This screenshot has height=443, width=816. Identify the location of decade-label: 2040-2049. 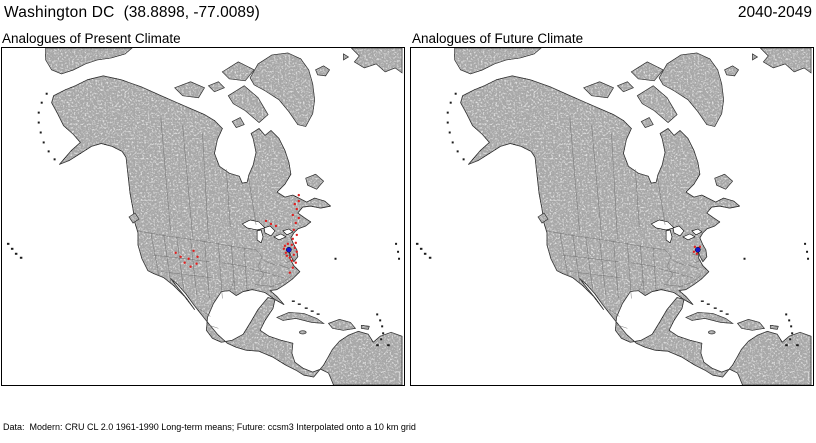
(774, 12).